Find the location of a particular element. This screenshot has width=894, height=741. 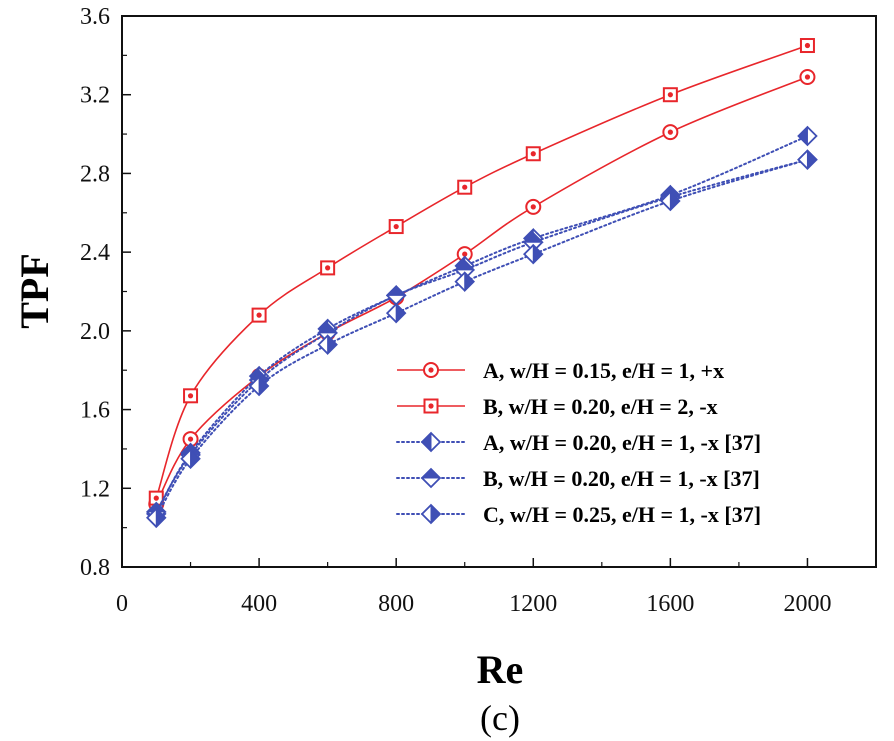

y-tick-label: 1.2 is located at coordinates (95, 489).